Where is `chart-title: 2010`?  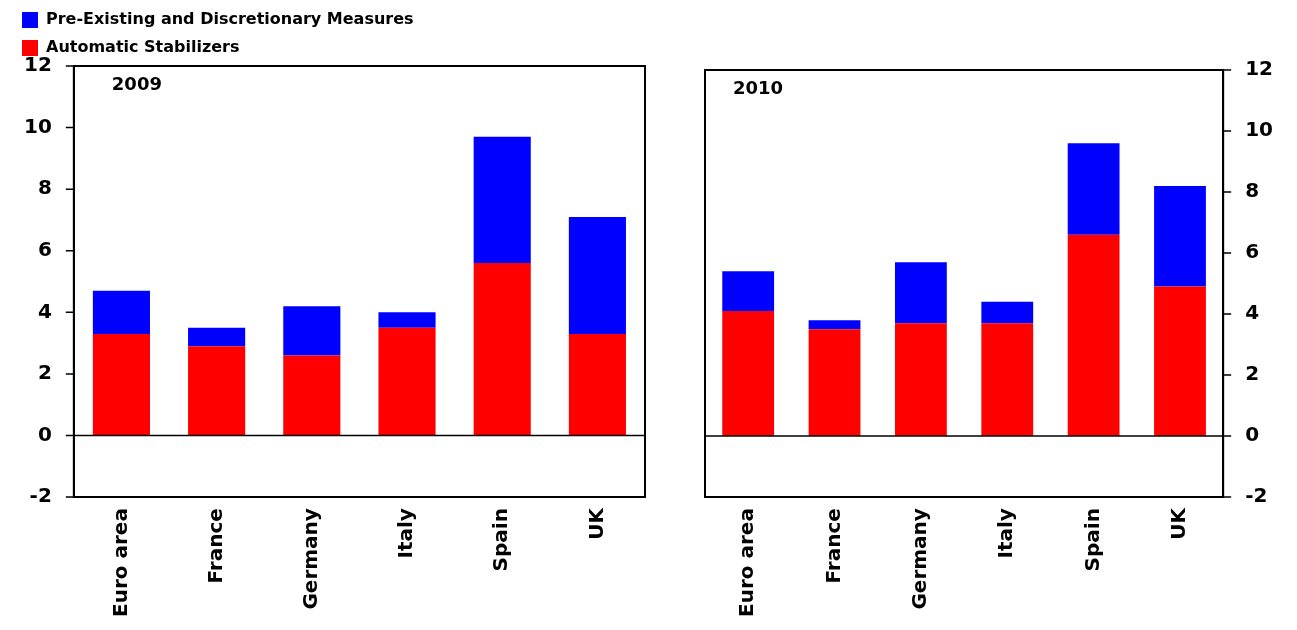 chart-title: 2010 is located at coordinates (758, 87).